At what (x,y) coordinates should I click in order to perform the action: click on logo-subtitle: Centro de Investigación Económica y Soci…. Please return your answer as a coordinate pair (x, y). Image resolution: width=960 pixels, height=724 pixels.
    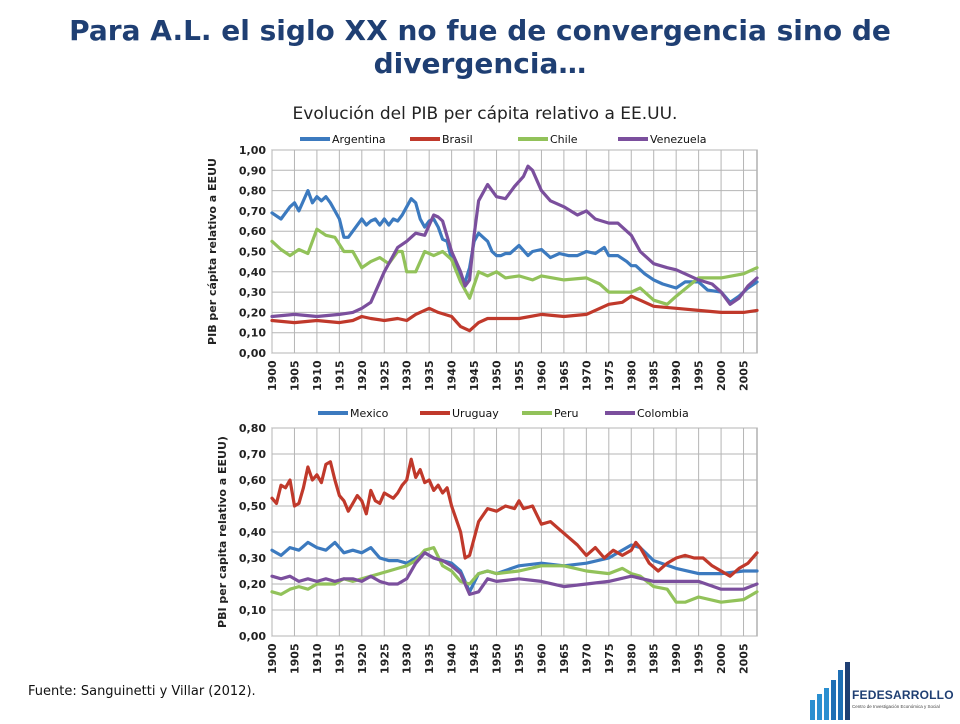
    Looking at the image, I should click on (896, 706).